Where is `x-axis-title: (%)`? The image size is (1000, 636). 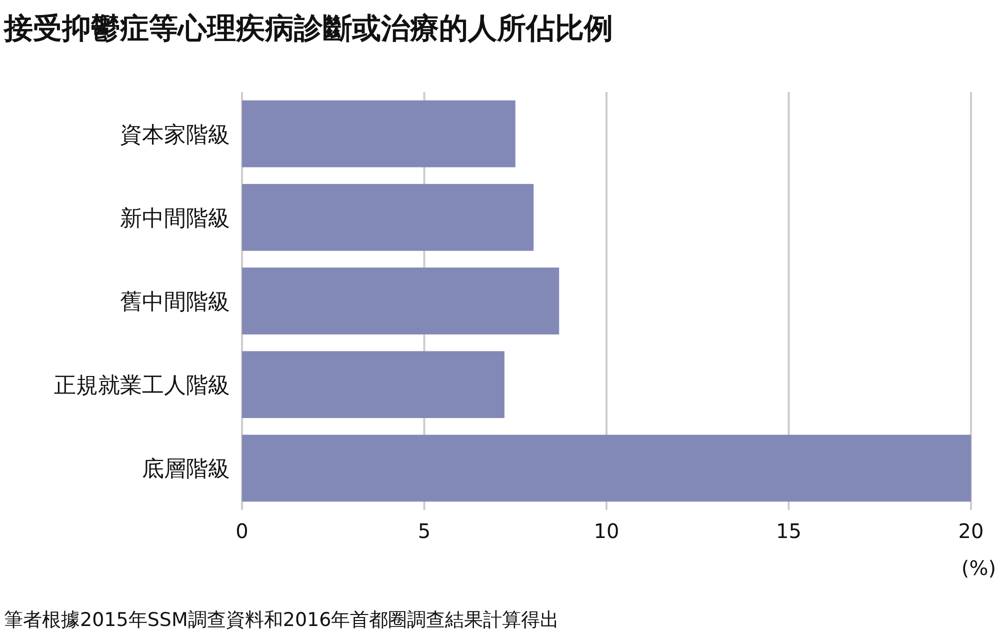
x-axis-title: (%) is located at coordinates (978, 568).